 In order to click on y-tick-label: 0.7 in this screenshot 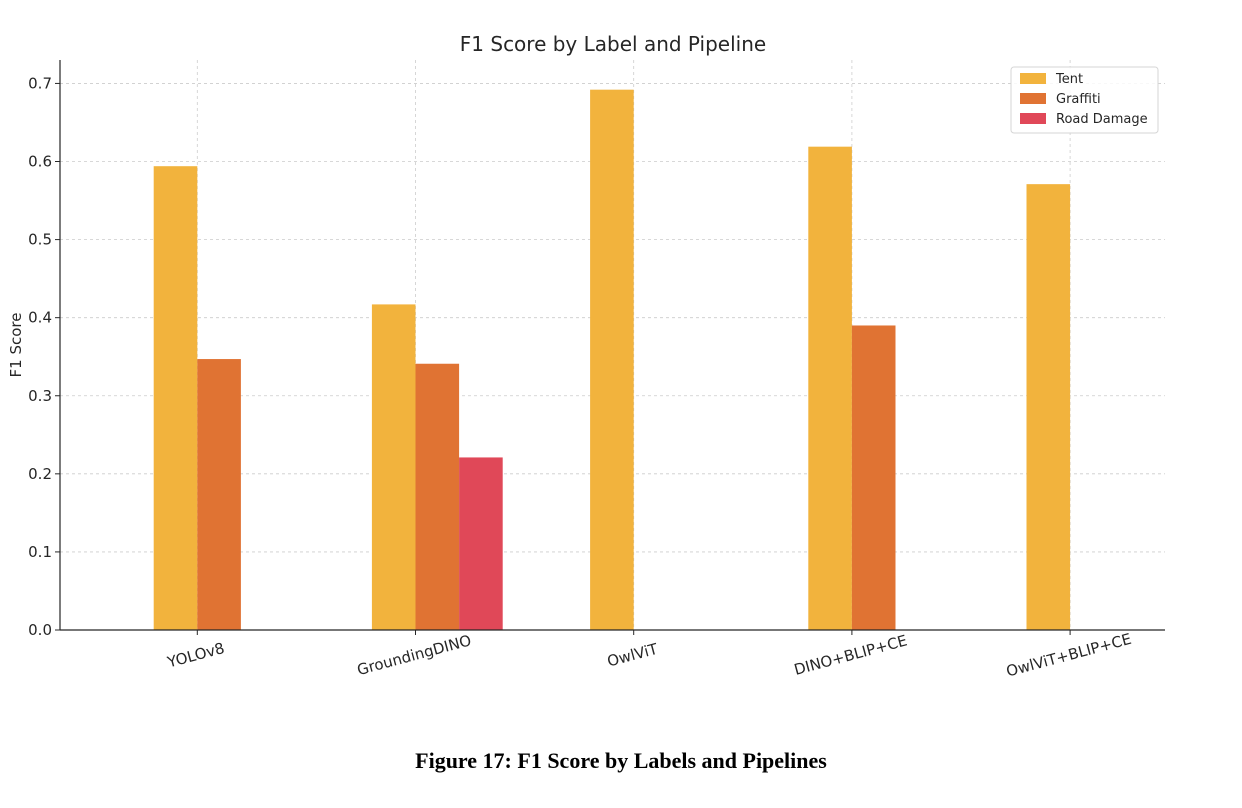, I will do `click(40, 83)`.